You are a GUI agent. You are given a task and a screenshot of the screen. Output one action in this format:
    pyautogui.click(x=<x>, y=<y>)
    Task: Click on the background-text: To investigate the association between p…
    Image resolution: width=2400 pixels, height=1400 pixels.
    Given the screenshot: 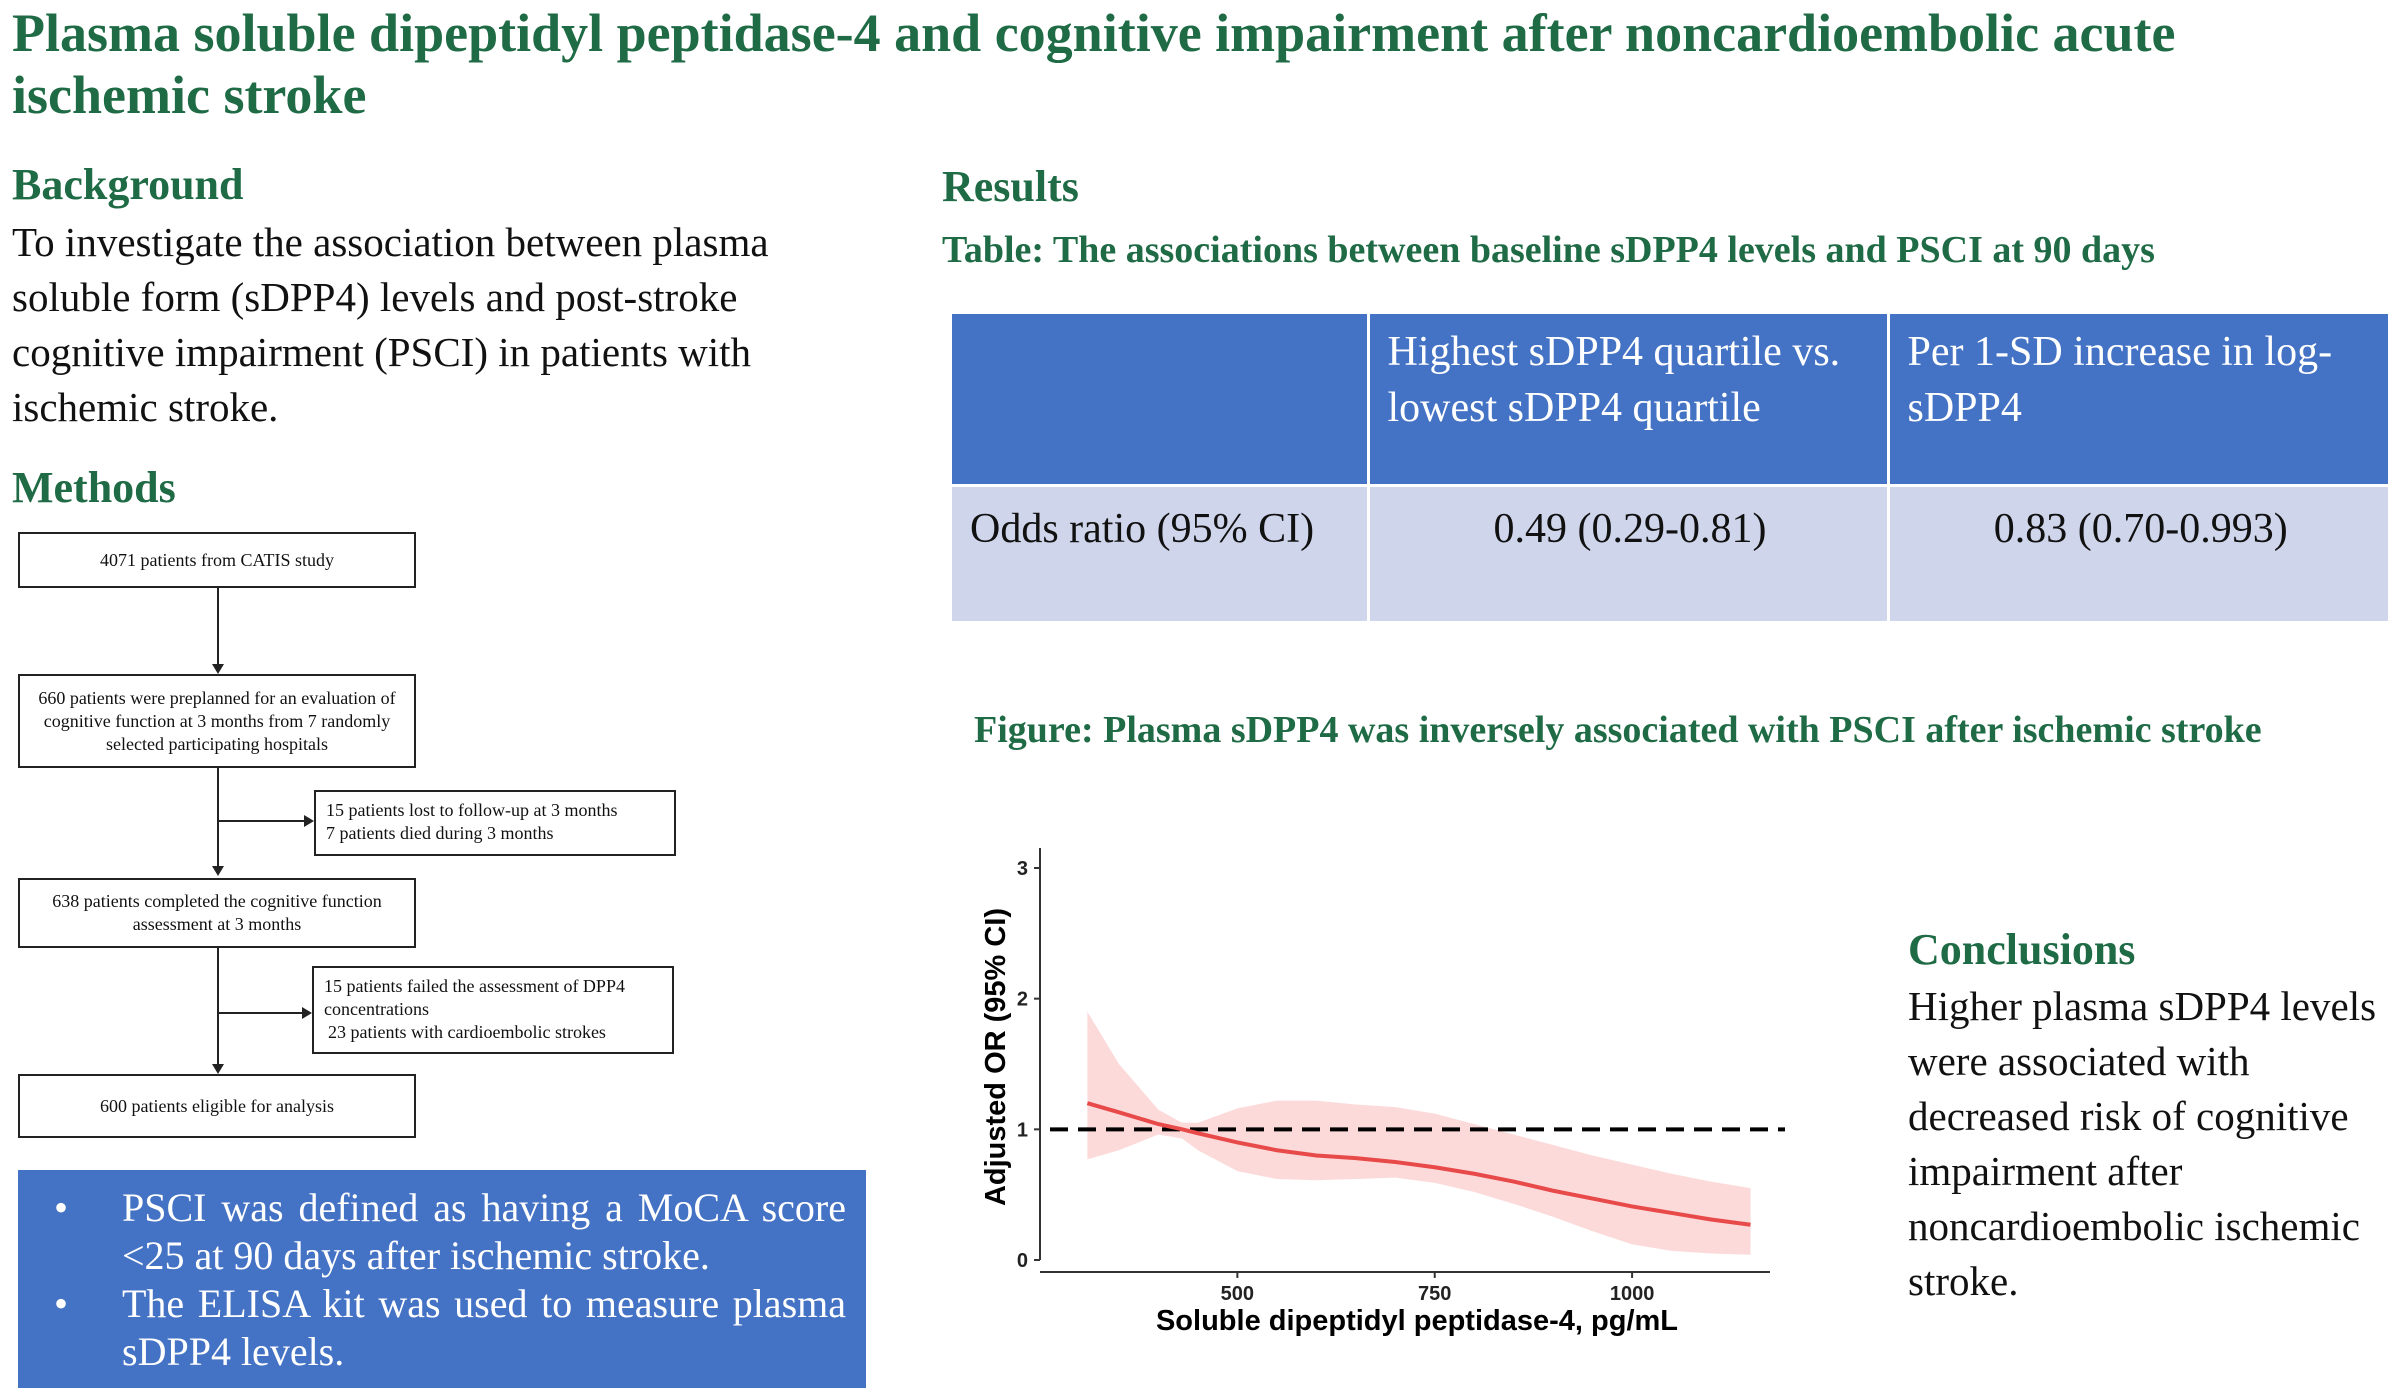 What is the action you would take?
    pyautogui.click(x=390, y=324)
    